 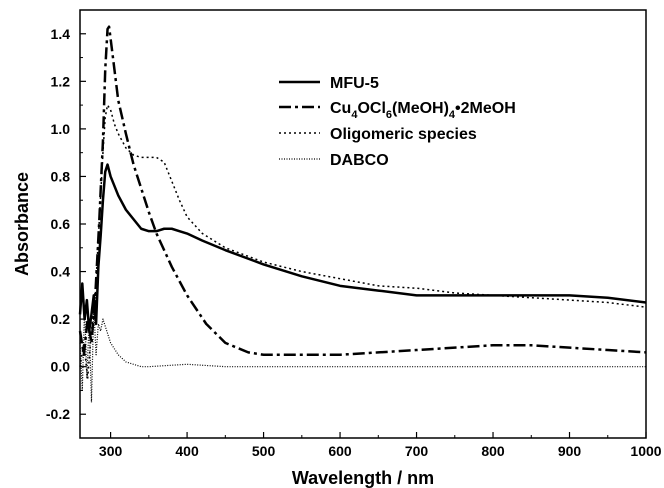 I want to click on x-tick-label: 400, so click(x=187, y=451).